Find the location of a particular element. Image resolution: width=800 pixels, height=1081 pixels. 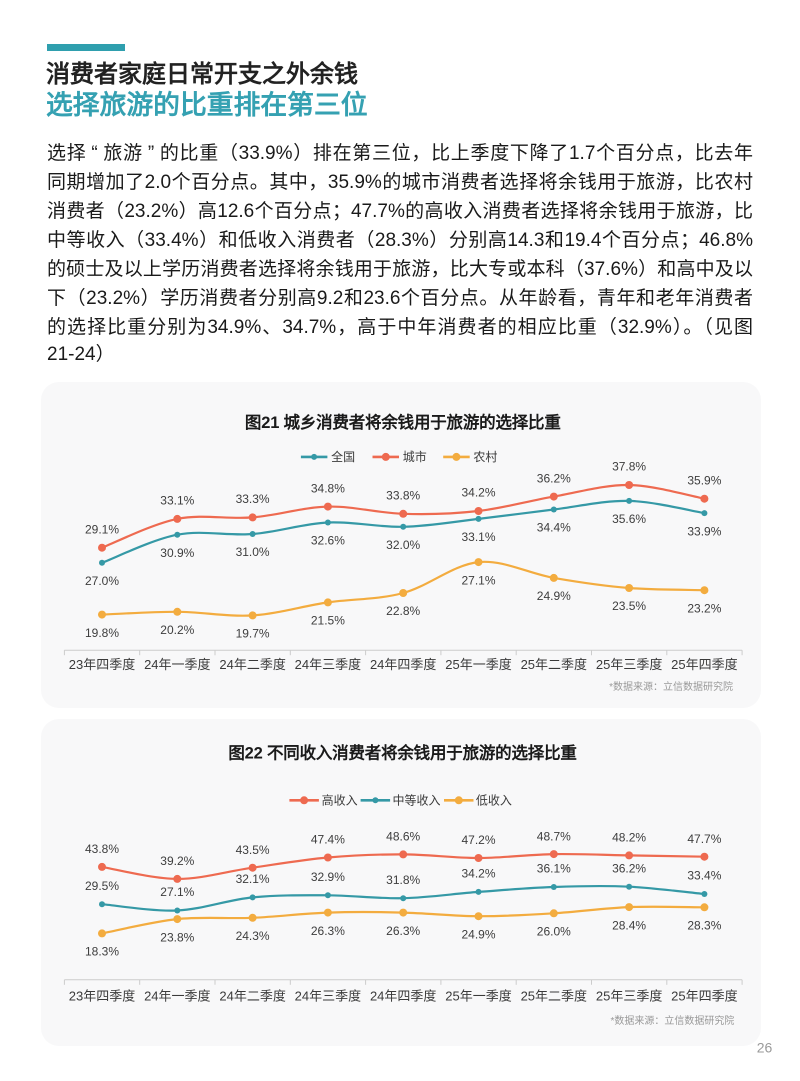

svg-text: 23.5% is located at coordinates (629, 606).